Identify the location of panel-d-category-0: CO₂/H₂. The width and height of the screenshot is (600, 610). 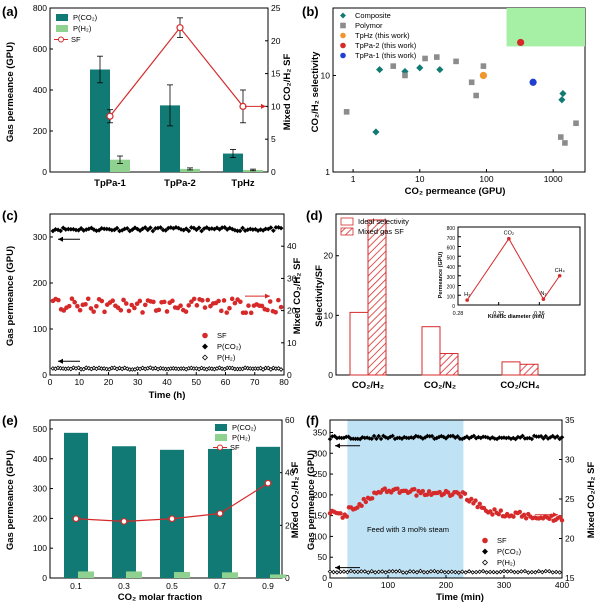
(368, 385).